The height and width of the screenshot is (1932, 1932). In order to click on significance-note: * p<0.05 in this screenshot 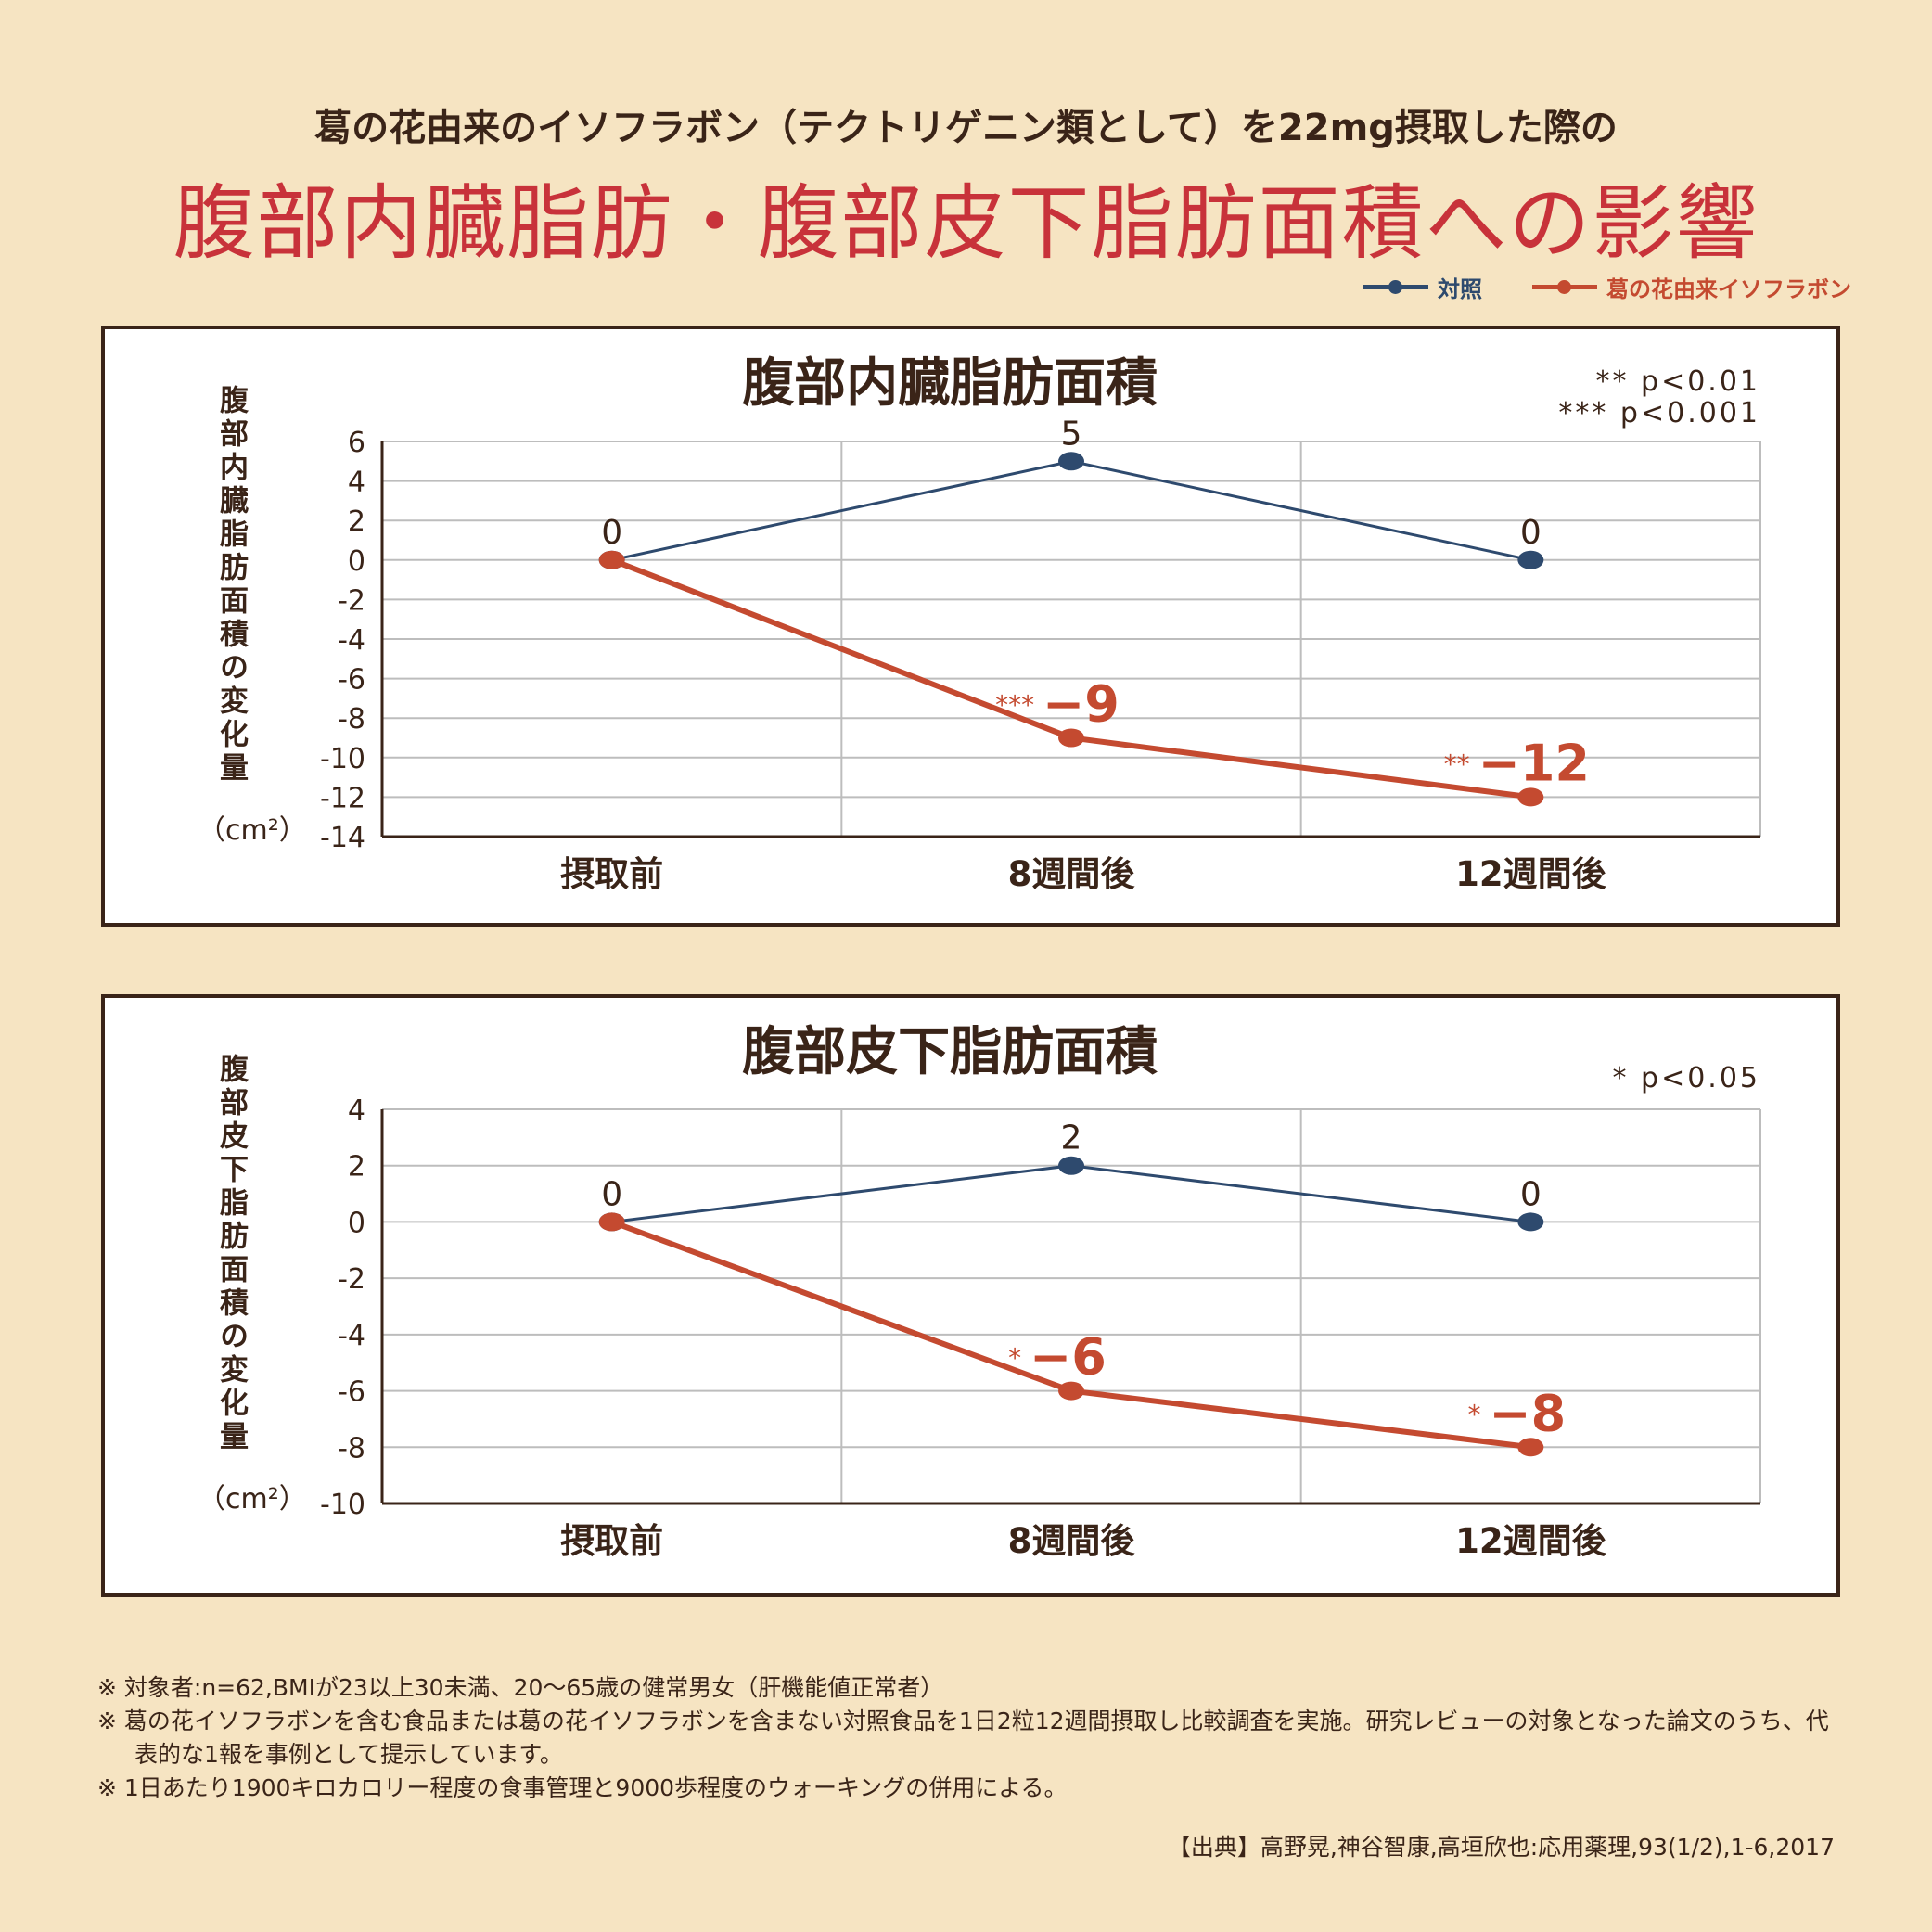, I will do `click(1686, 1078)`.